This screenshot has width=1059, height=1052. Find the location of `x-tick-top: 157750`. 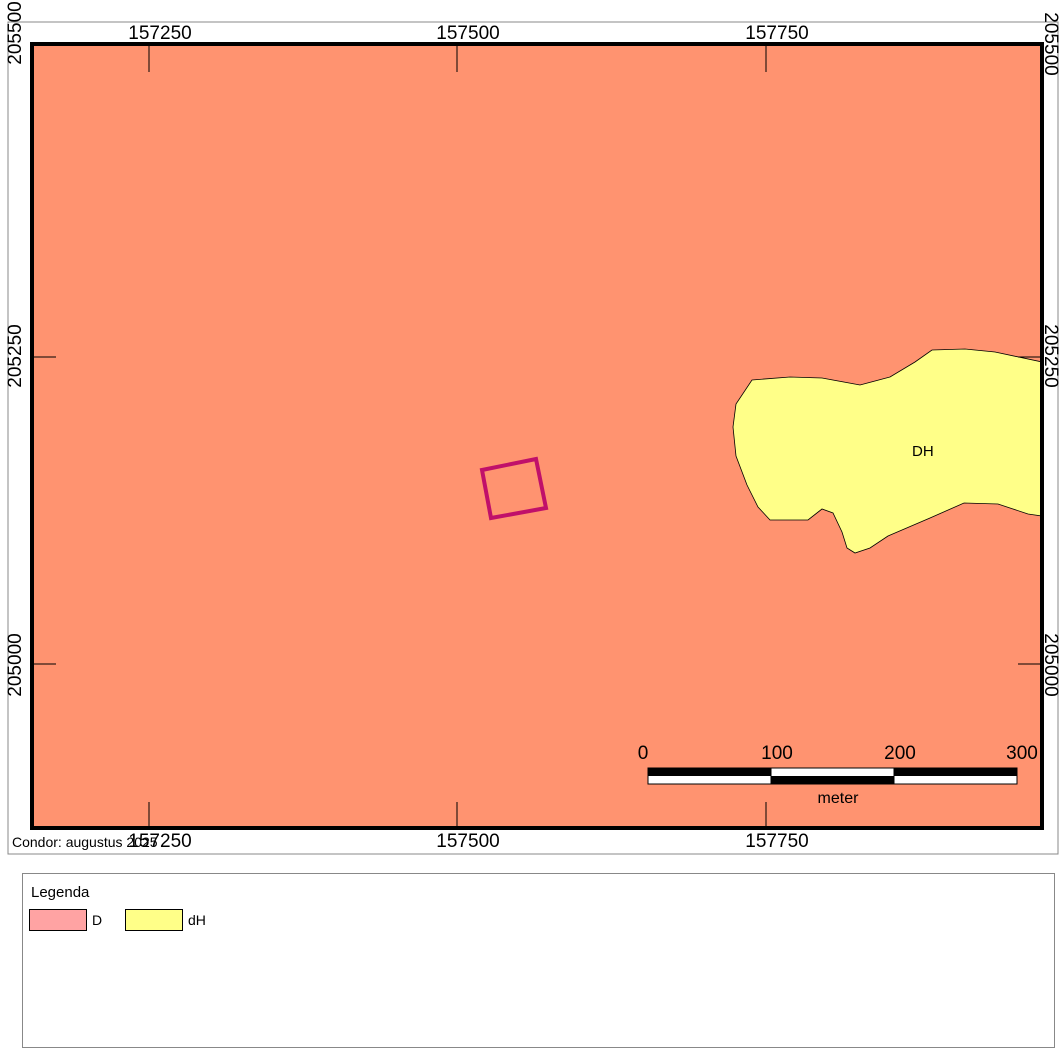

x-tick-top: 157750 is located at coordinates (777, 33).